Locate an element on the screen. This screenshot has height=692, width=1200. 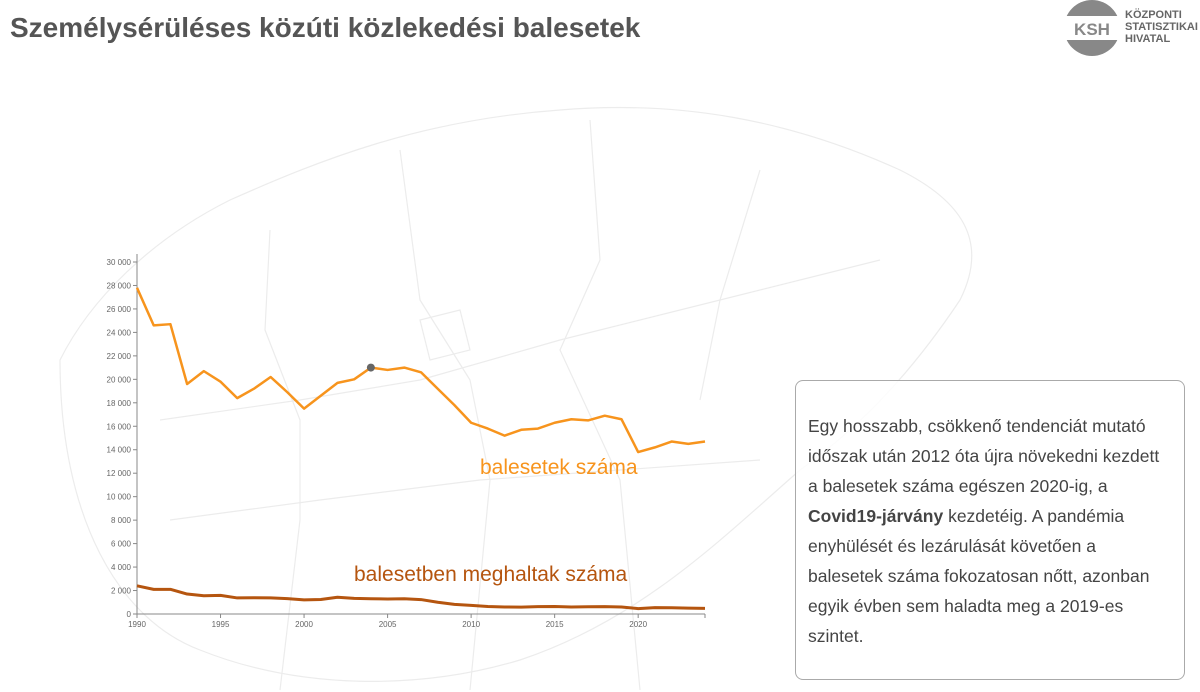
logo-text: KÖZPONTI STATISZTIKAI HIVATAL is located at coordinates (1161, 27).